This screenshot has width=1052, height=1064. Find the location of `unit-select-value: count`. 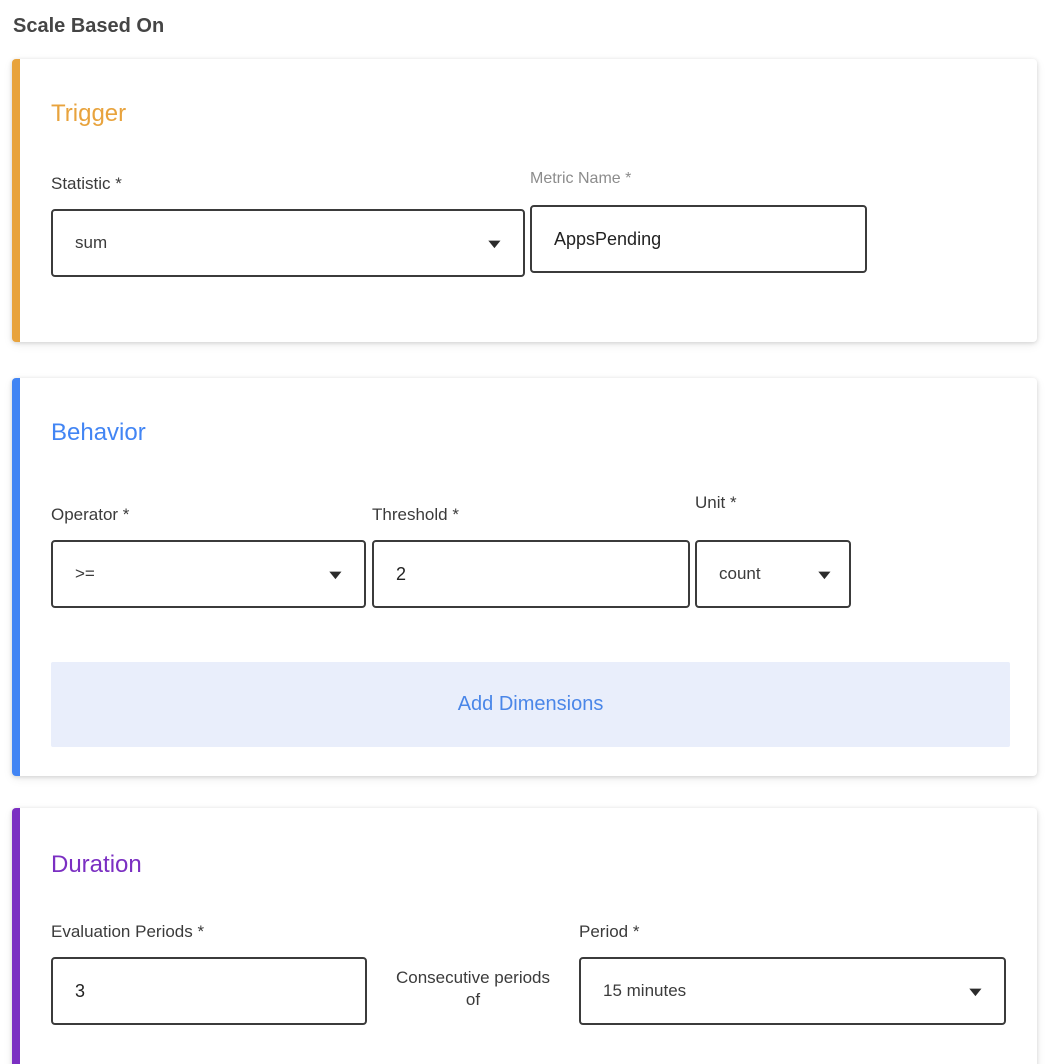

unit-select-value: count is located at coordinates (740, 573).